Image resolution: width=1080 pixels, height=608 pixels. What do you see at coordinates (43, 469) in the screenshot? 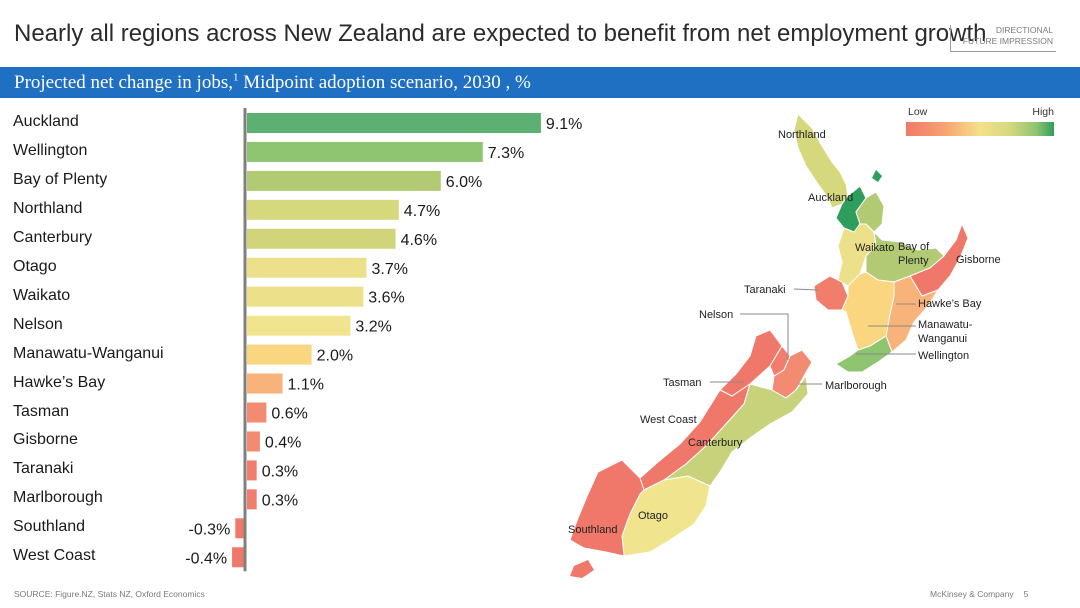
I see `category-label: Taranaki` at bounding box center [43, 469].